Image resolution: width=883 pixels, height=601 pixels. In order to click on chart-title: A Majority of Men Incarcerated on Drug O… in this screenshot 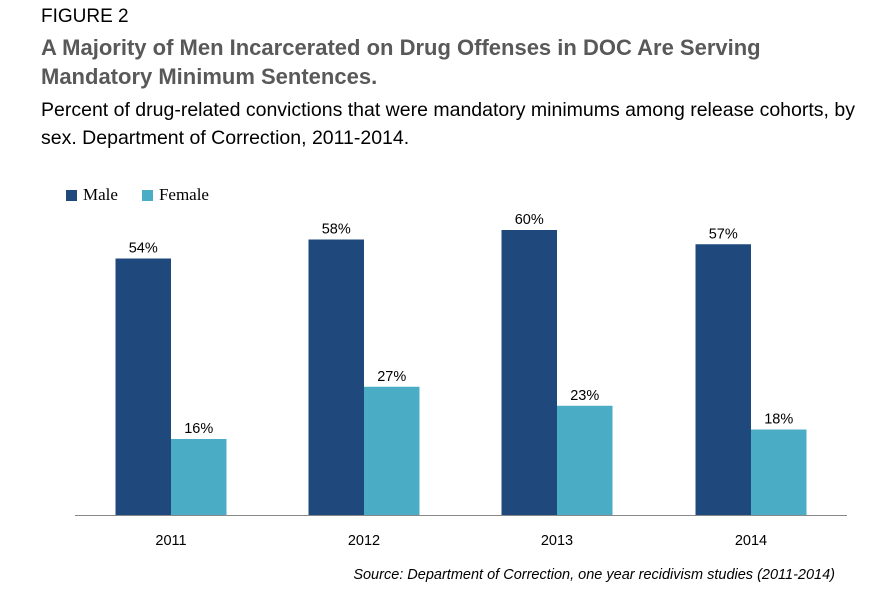, I will do `click(401, 62)`.